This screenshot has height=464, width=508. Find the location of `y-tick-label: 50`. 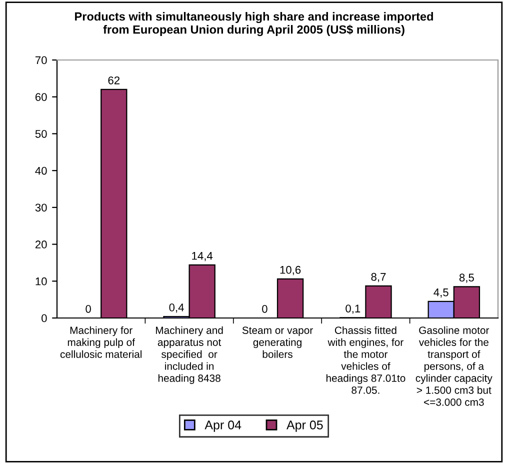

y-tick-label: 50 is located at coordinates (41, 134).